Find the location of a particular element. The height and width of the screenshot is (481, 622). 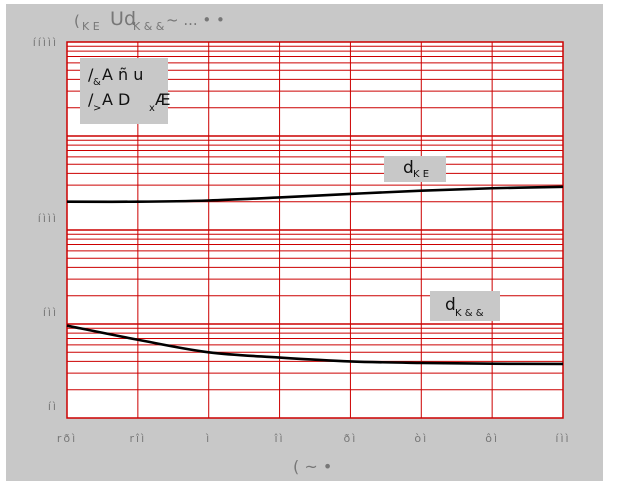

chart-title: ( K E U d K & & ~ ... • • is located at coordinates (149, 20).